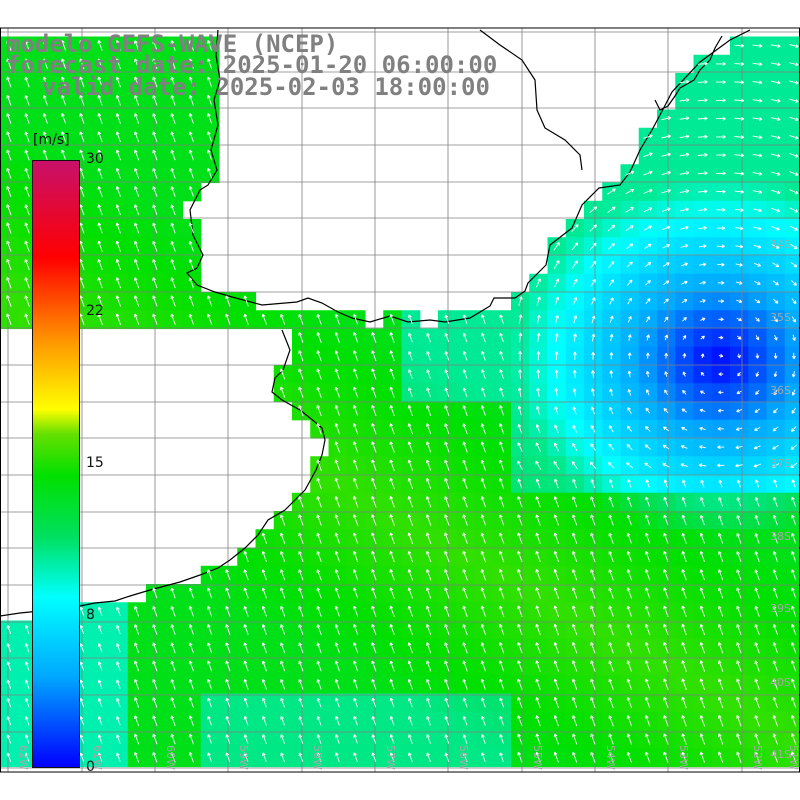 This screenshot has height=800, width=800. Describe the element at coordinates (531, 100) in the screenshot. I see `coastline-interior-path` at that location.